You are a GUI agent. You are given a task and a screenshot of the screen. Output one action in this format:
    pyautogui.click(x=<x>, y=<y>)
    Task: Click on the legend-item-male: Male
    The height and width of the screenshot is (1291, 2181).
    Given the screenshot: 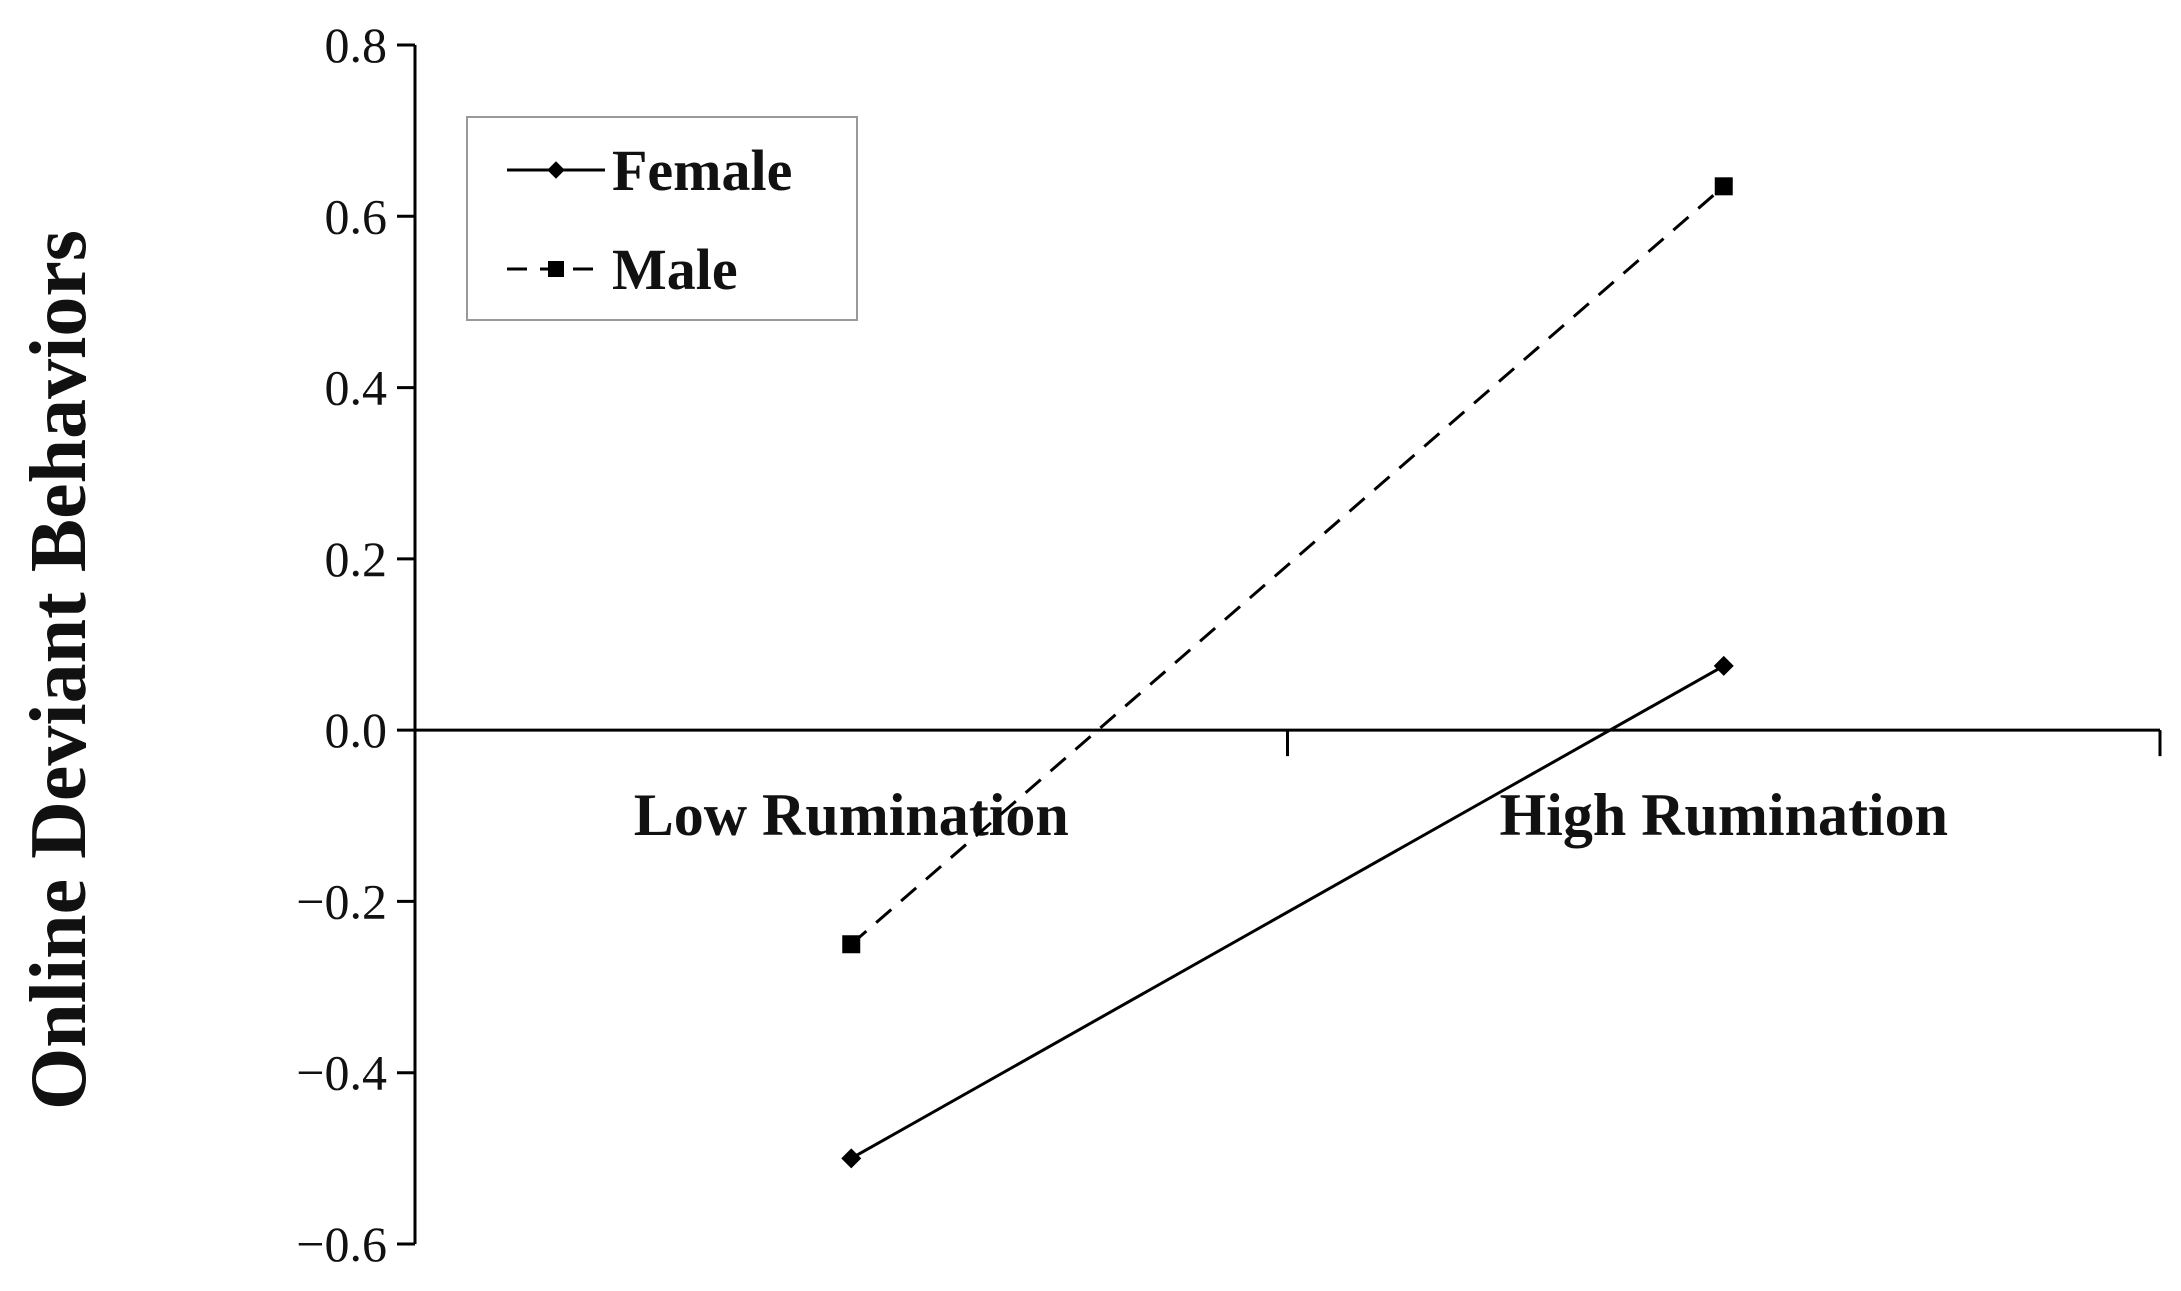 What is the action you would take?
    pyautogui.click(x=622, y=269)
    